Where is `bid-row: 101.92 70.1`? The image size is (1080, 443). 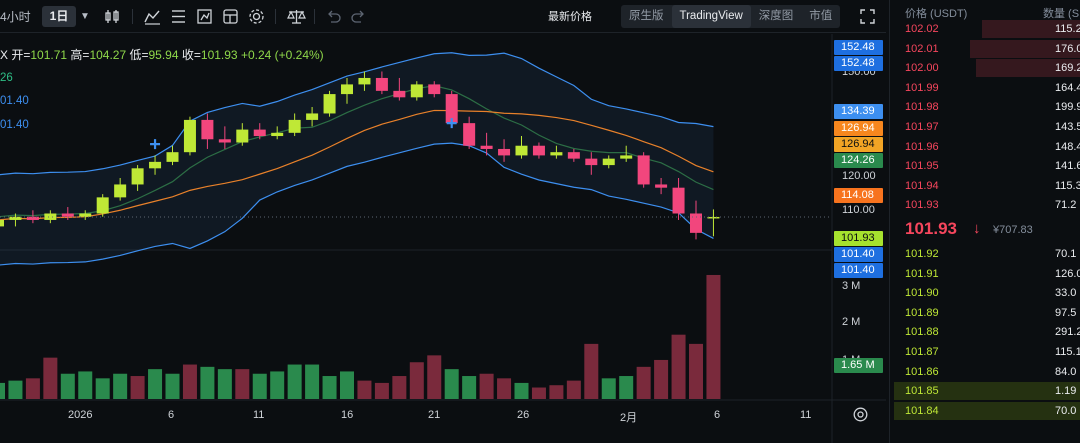
bid-row: 101.92 70.1 is located at coordinates (985, 254).